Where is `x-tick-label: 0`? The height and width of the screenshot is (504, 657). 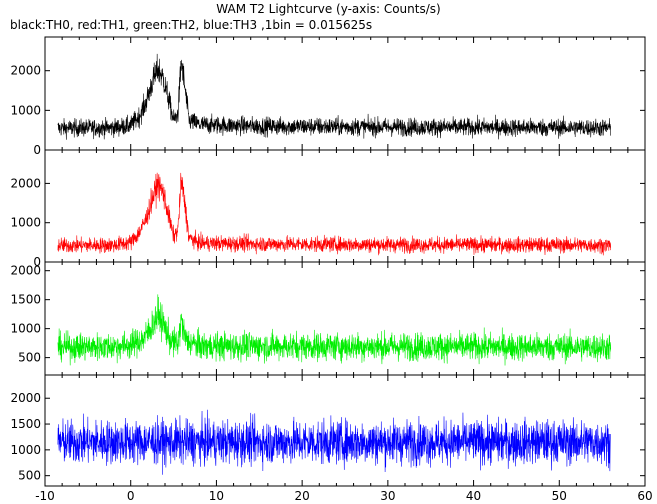
x-tick-label: 0 is located at coordinates (131, 496).